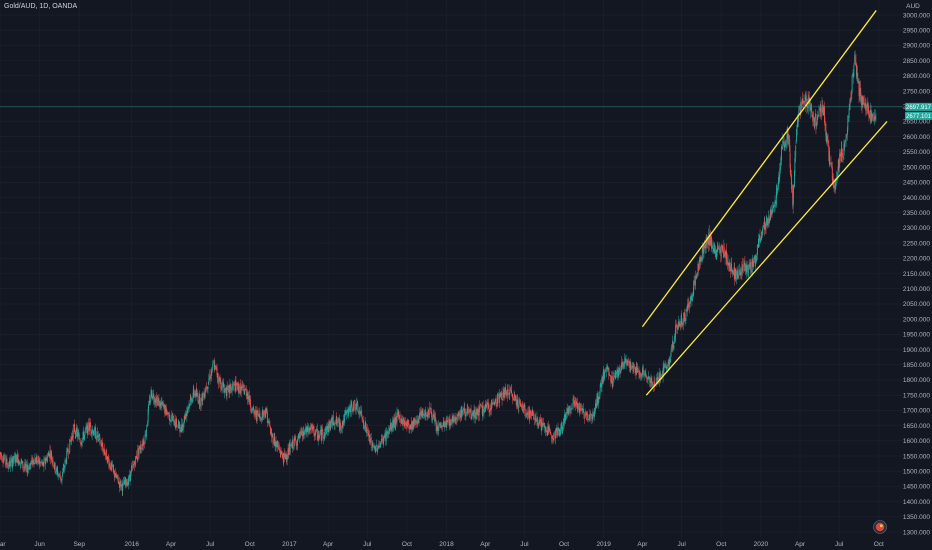  Describe the element at coordinates (916, 304) in the screenshot. I see `y-tick-label: 2050.000` at that location.